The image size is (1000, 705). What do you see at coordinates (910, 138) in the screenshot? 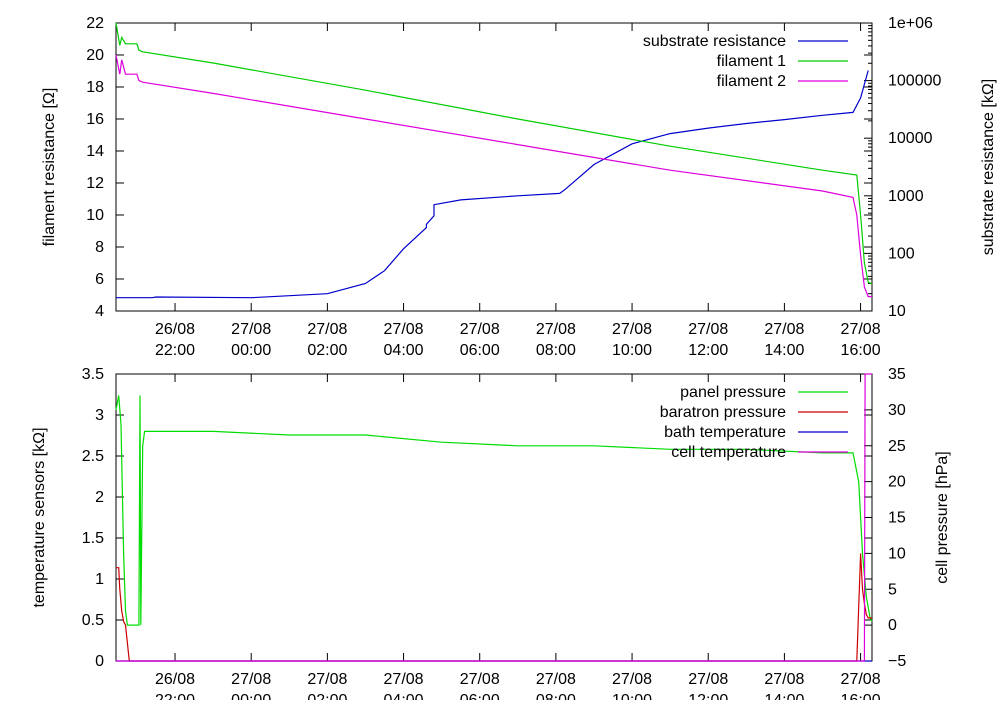
I see `y2-tick-label: 10000` at bounding box center [910, 138].